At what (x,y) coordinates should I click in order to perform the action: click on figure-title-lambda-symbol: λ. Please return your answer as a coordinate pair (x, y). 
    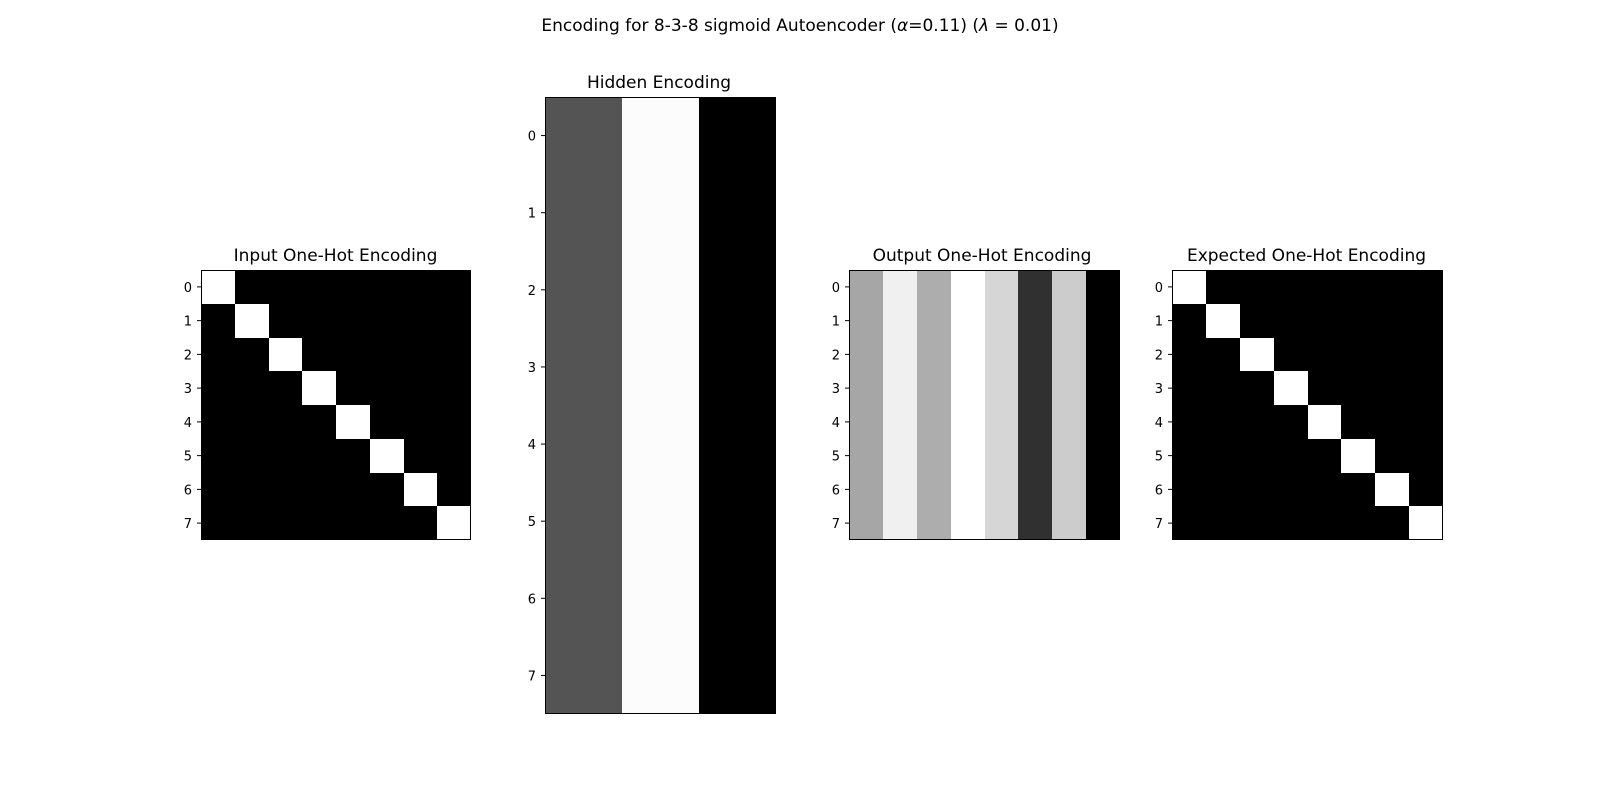
    Looking at the image, I should click on (983, 26).